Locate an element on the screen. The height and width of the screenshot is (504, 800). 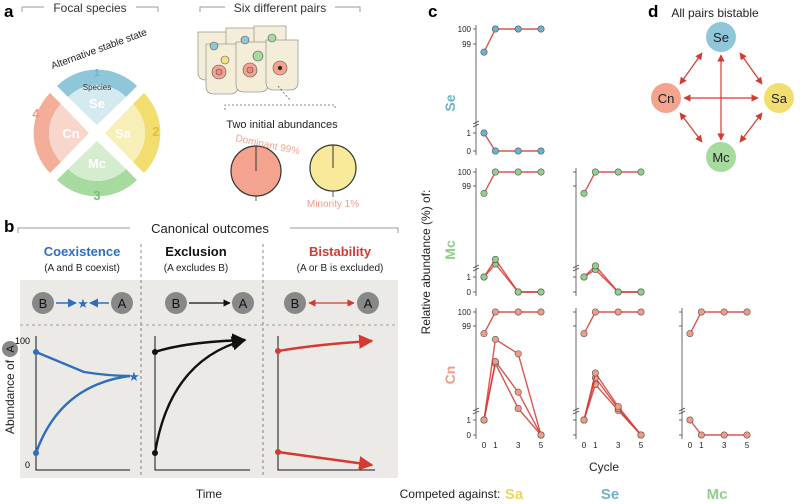
node-cn is located at coordinates (666, 98).